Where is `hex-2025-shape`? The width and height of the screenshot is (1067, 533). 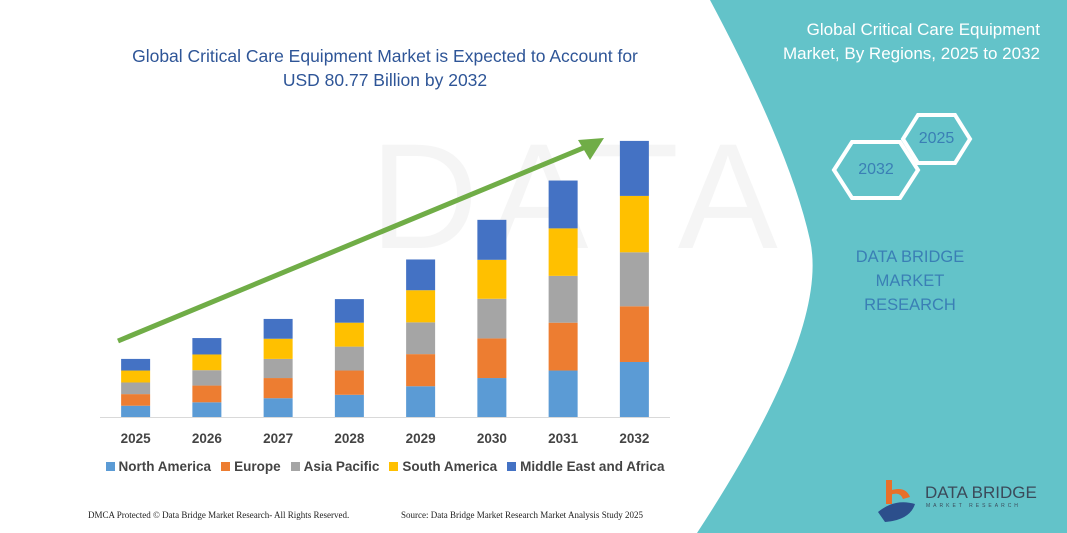
hex-2025-shape is located at coordinates (936, 139).